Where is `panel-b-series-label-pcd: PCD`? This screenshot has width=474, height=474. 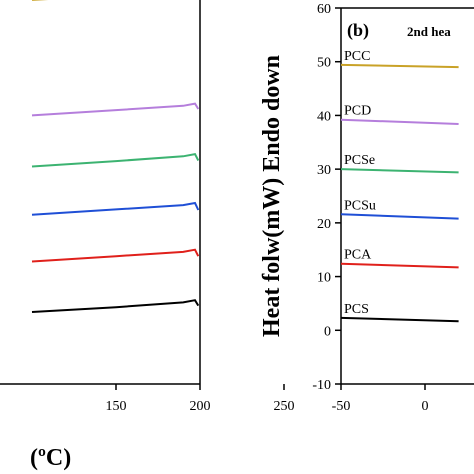
panel-b-series-label-pcd: PCD is located at coordinates (357, 111).